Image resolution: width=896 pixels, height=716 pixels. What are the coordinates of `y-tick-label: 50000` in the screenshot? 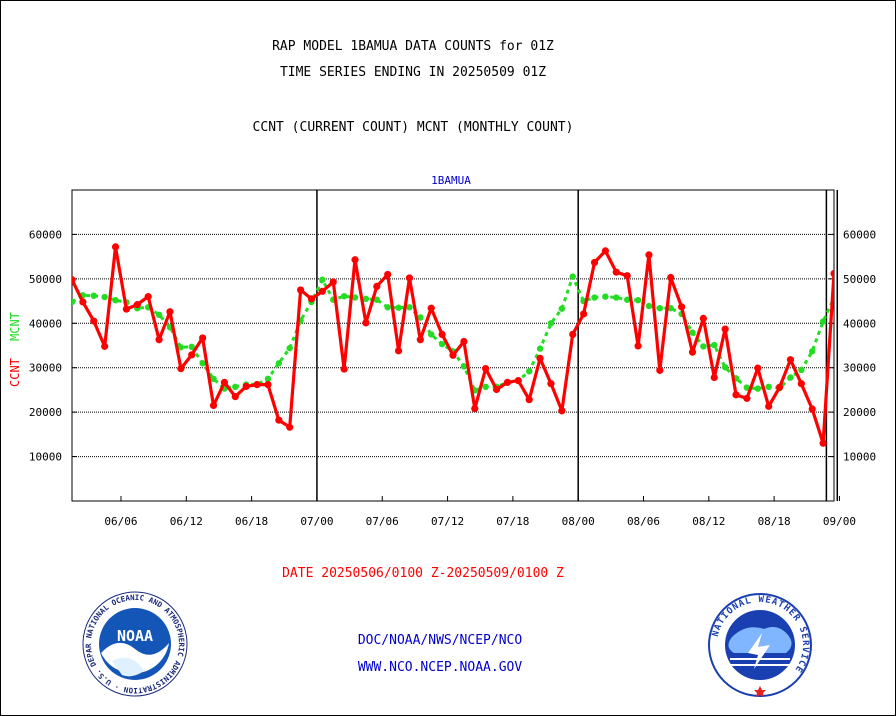 It's located at (859, 279).